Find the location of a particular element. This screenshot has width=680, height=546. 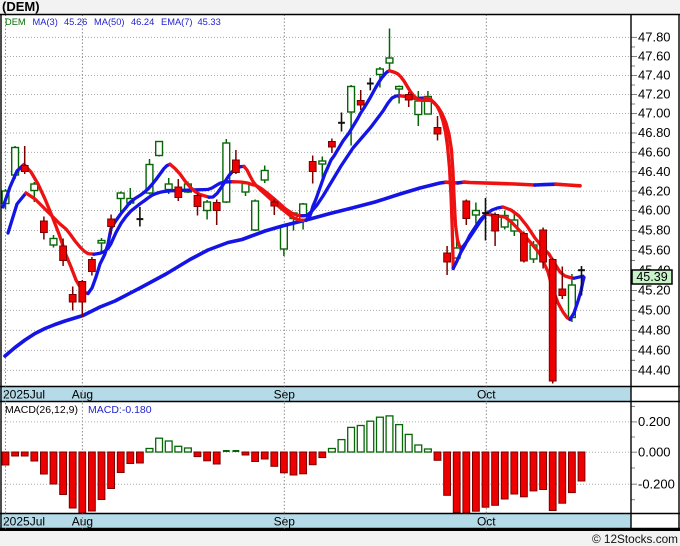

svg-text: 46.40 is located at coordinates (654, 171).